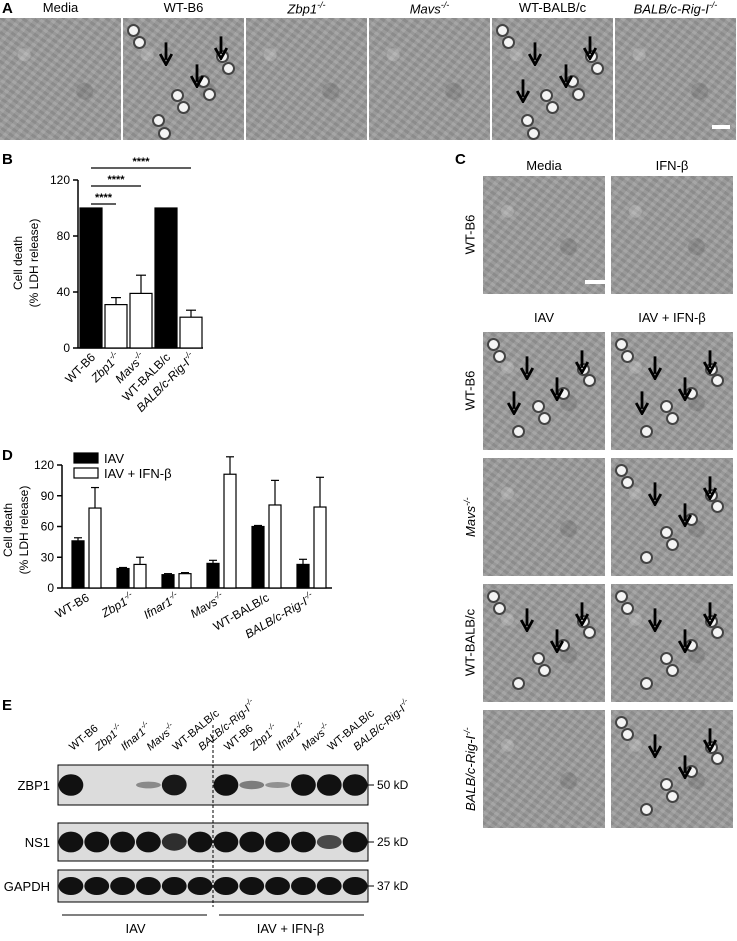 The height and width of the screenshot is (941, 737). What do you see at coordinates (460, 159) in the screenshot?
I see `panel-c-letter: C` at bounding box center [460, 159].